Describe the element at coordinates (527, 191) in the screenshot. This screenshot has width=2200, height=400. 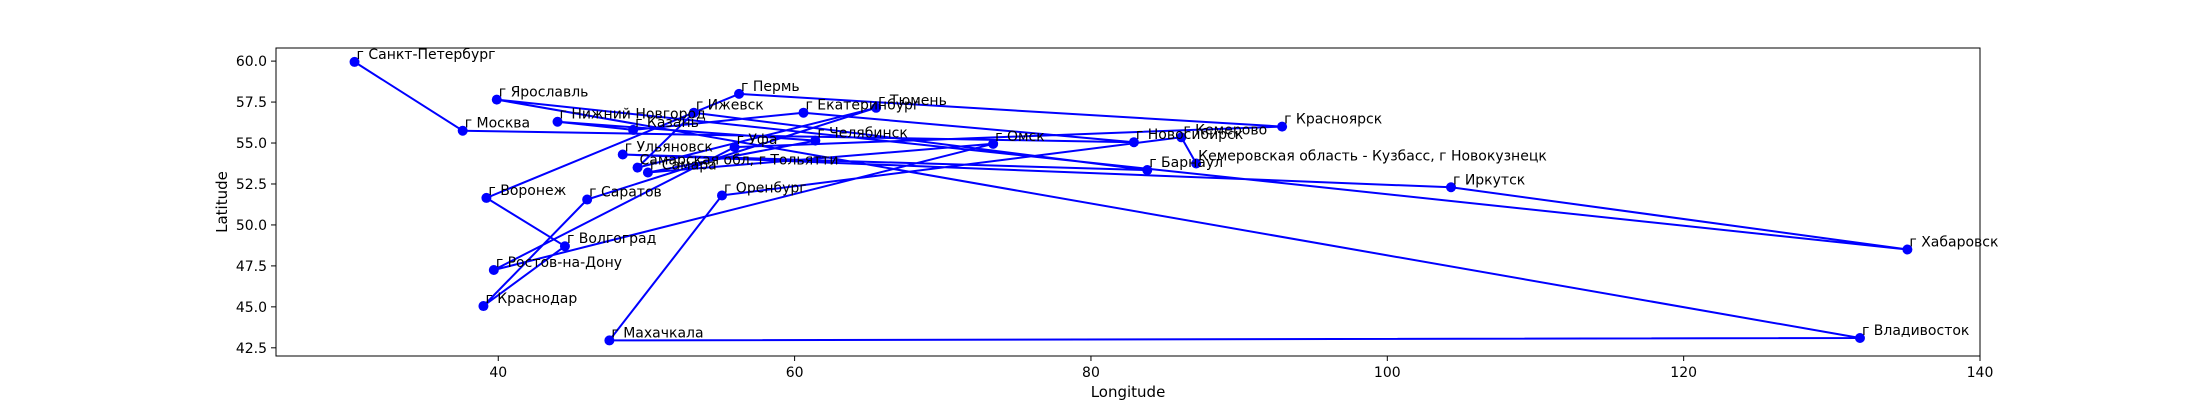
I see `data-point-label: г Воронеж` at that location.